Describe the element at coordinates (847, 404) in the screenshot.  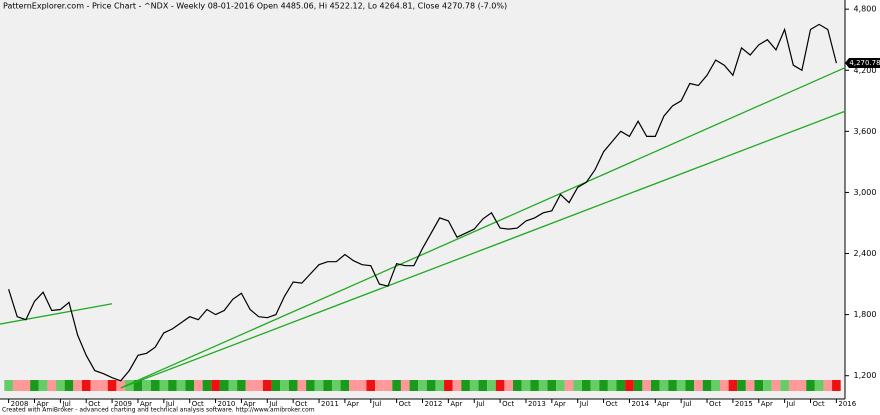
I see `x-tick-label: 2016` at that location.